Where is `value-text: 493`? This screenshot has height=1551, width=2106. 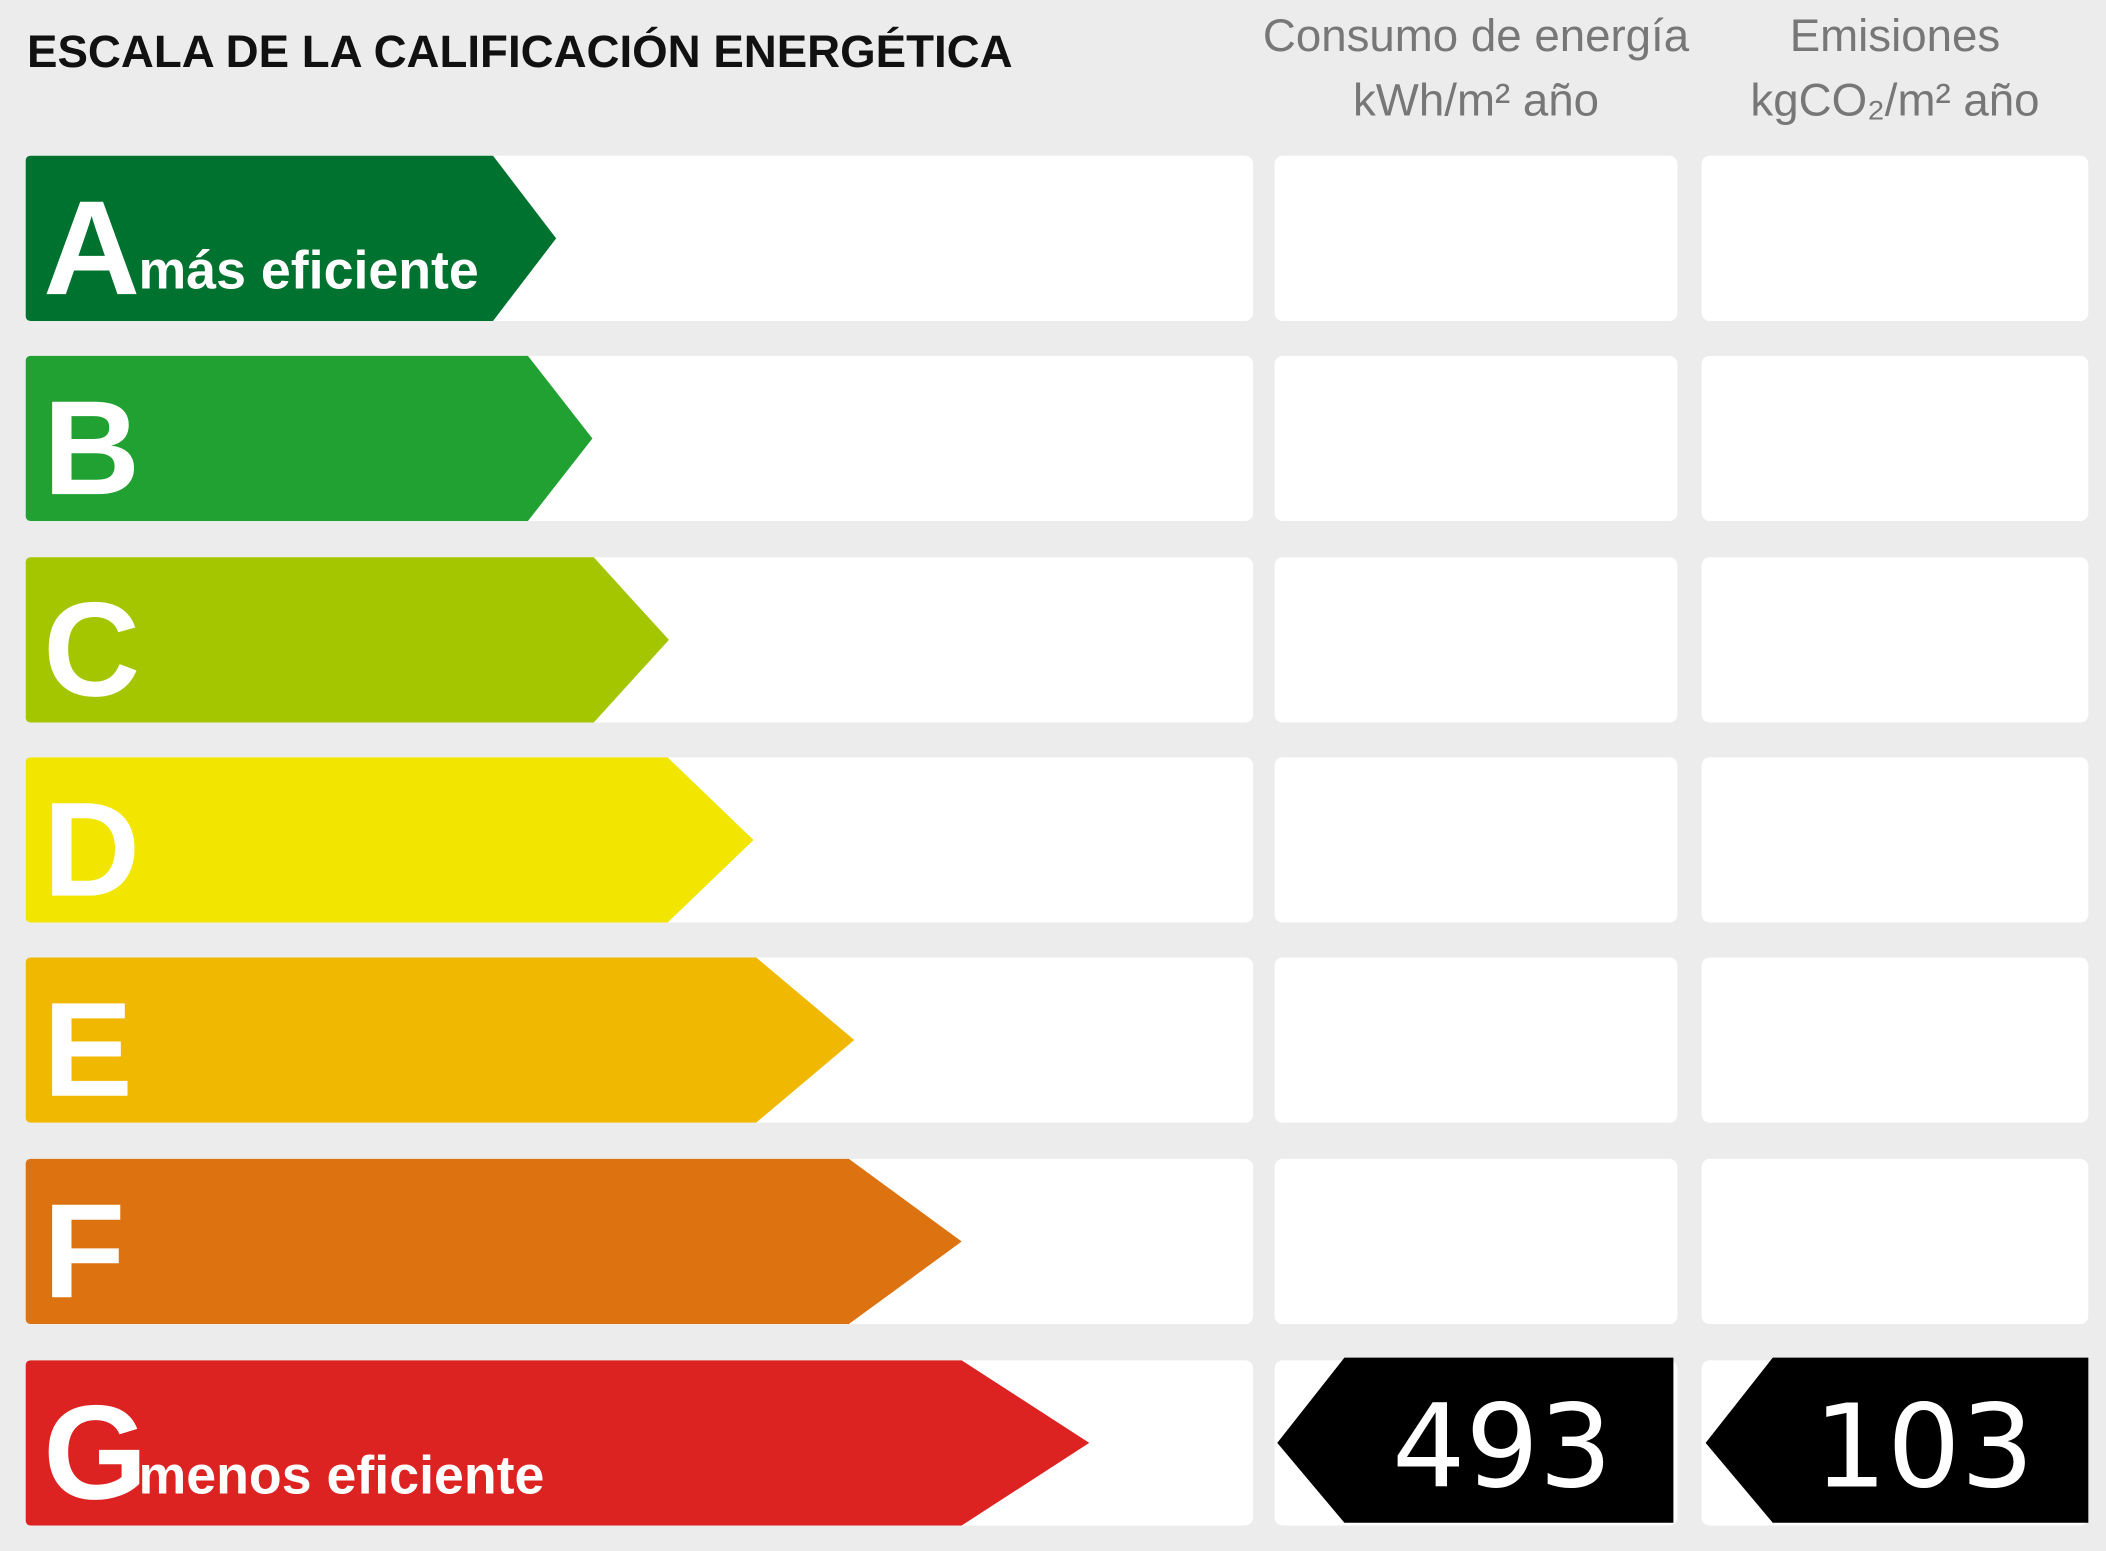
value-text: 493 is located at coordinates (1502, 1448).